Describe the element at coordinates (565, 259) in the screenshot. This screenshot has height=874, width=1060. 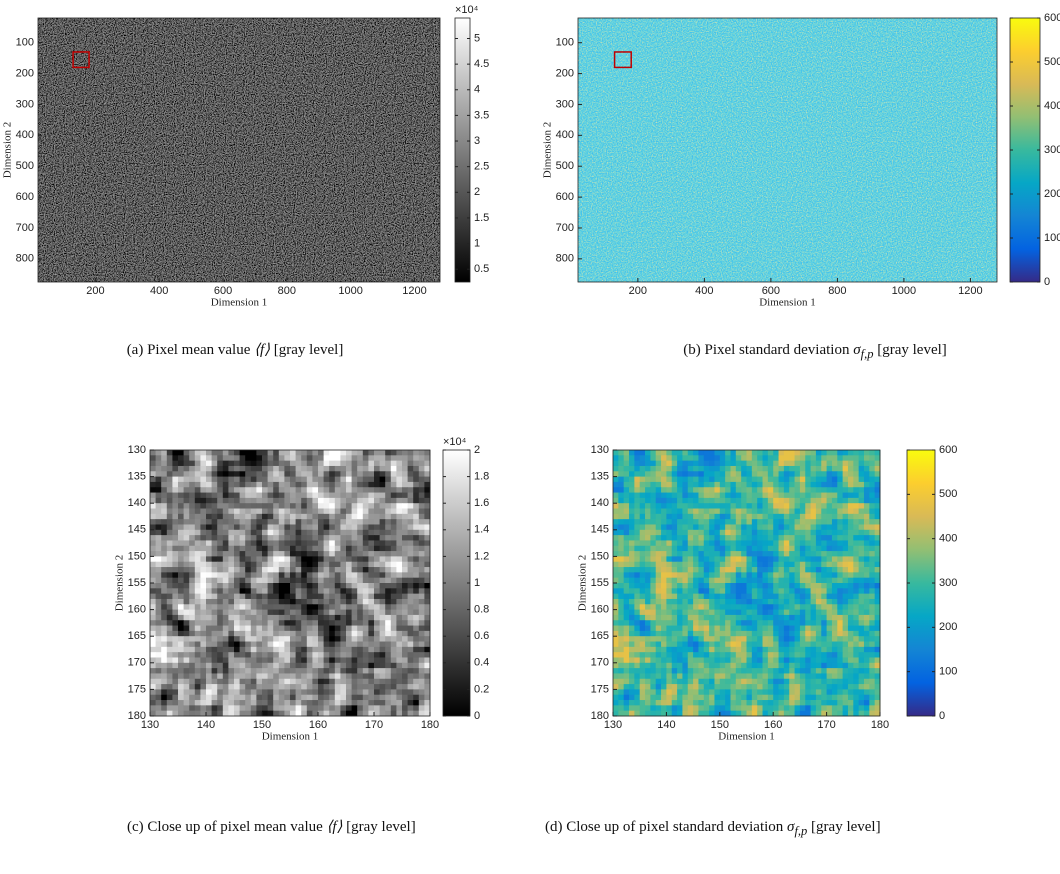
I see `y-tick-label: 800` at that location.